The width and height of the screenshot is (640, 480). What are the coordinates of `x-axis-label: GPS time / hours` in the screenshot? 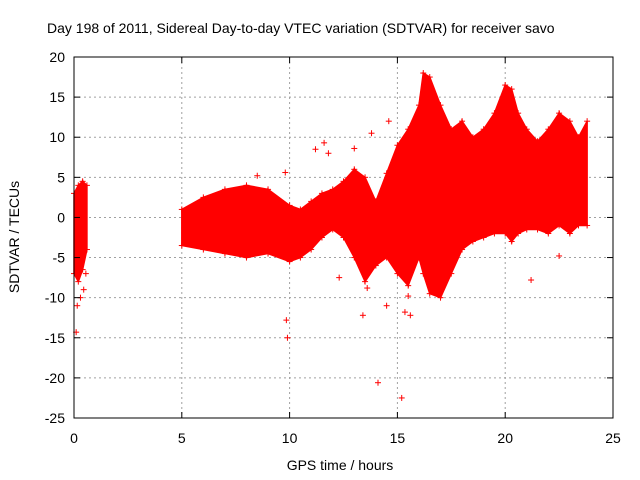 It's located at (340, 465).